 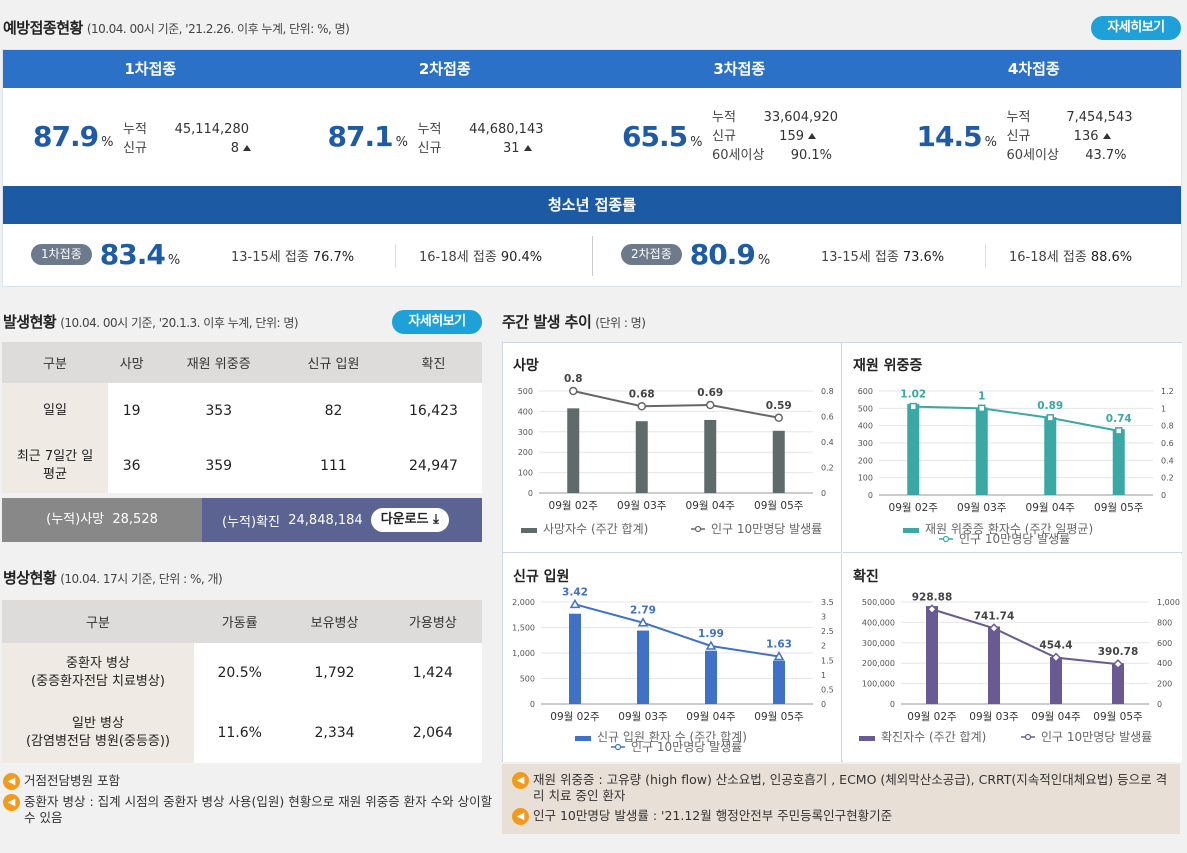 What do you see at coordinates (779, 644) in the screenshot?
I see `data-label: 1.63` at bounding box center [779, 644].